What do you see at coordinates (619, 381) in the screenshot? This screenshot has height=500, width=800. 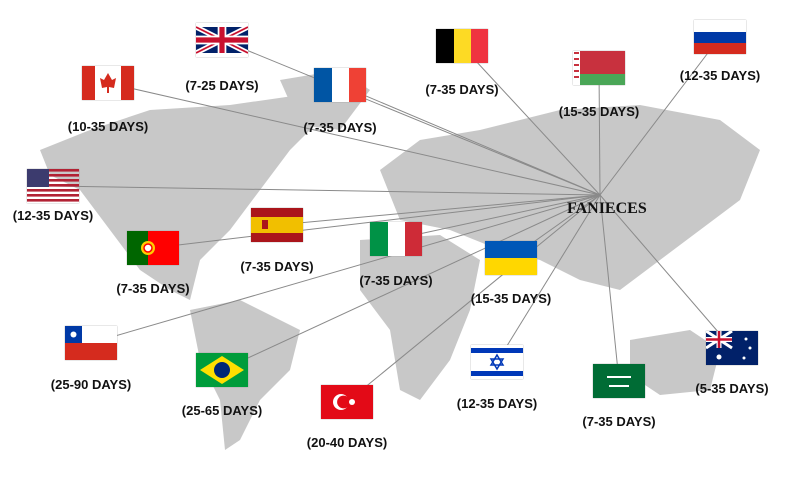 I see `saudi-arabia-flag-icon` at bounding box center [619, 381].